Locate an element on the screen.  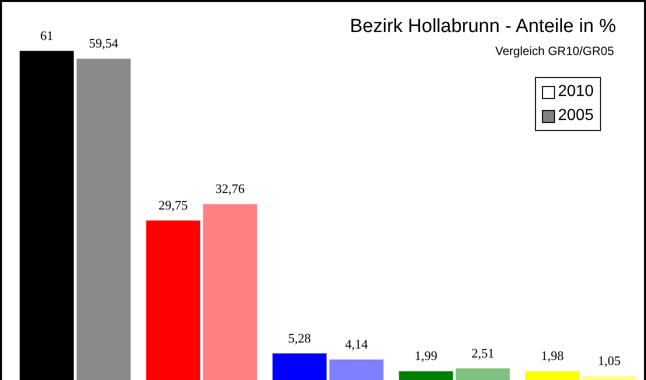
legend-label: 2005 is located at coordinates (576, 116).